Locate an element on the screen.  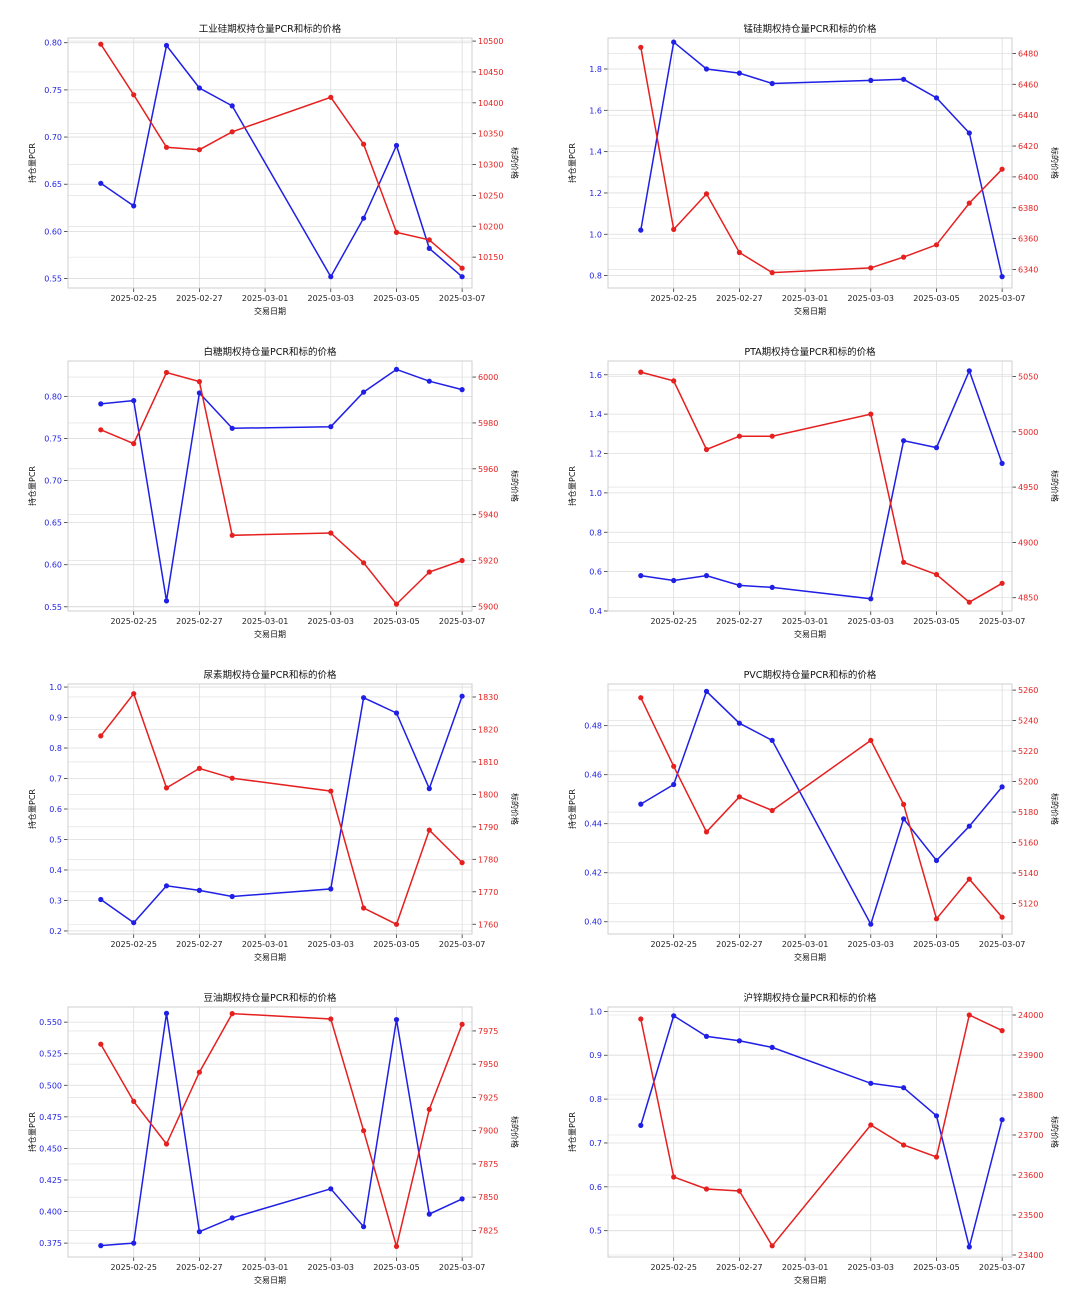
y-tick-label: 1.8 is located at coordinates (595, 69).